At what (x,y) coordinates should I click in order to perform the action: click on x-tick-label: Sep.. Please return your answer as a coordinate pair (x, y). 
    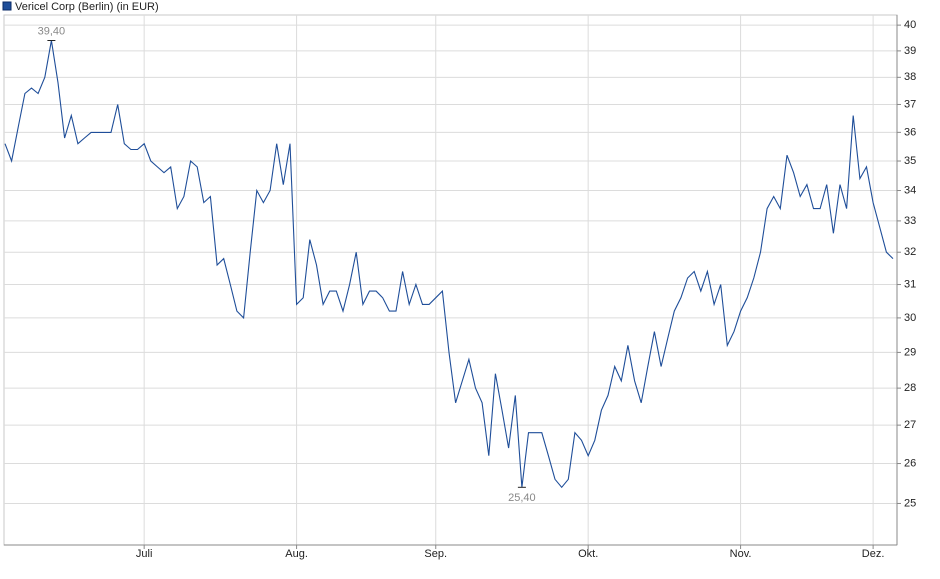
    Looking at the image, I should click on (435, 554).